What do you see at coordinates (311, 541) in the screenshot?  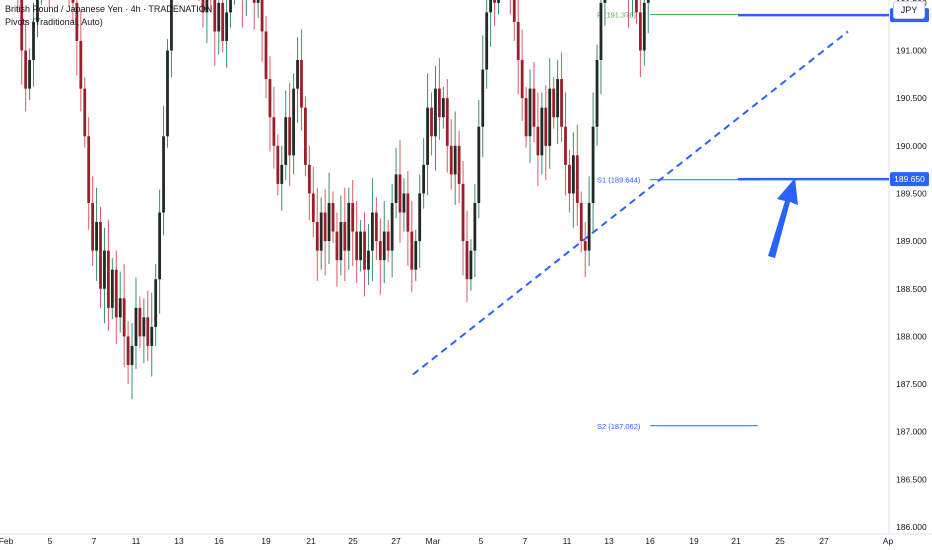 I see `time-tick-label: 21` at bounding box center [311, 541].